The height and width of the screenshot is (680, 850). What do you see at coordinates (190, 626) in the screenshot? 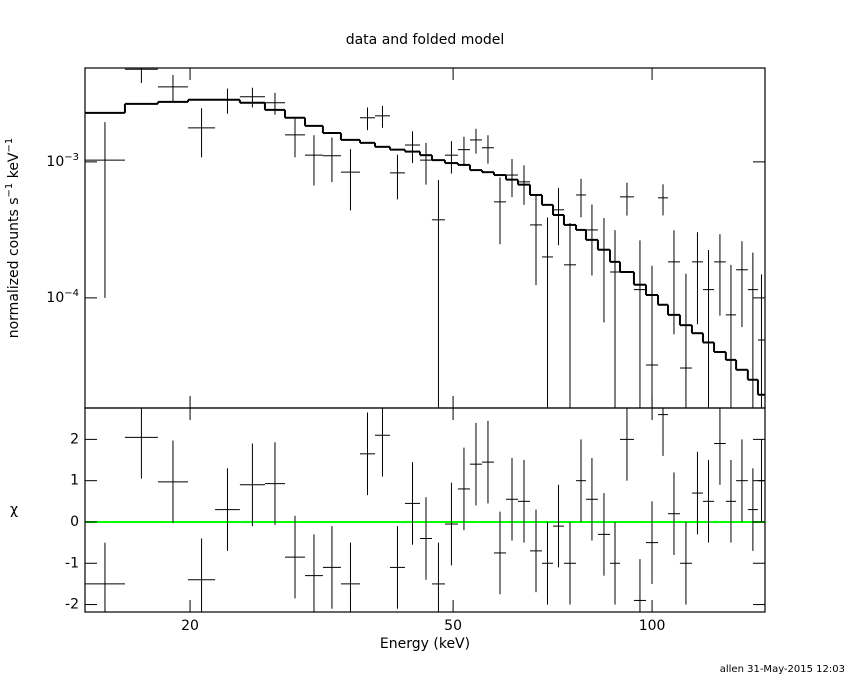
I see `x-tick-label: 20` at bounding box center [190, 626].